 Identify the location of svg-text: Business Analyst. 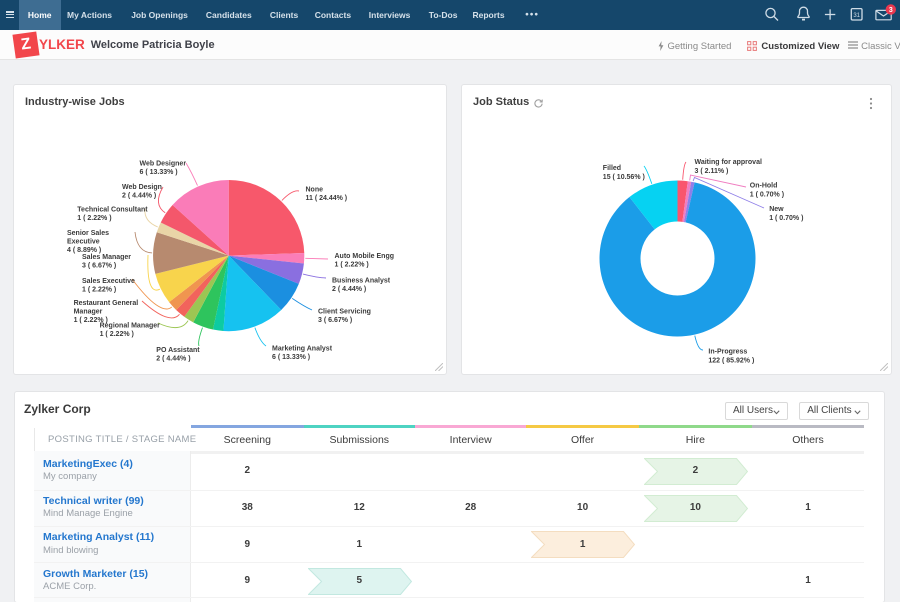
(361, 280).